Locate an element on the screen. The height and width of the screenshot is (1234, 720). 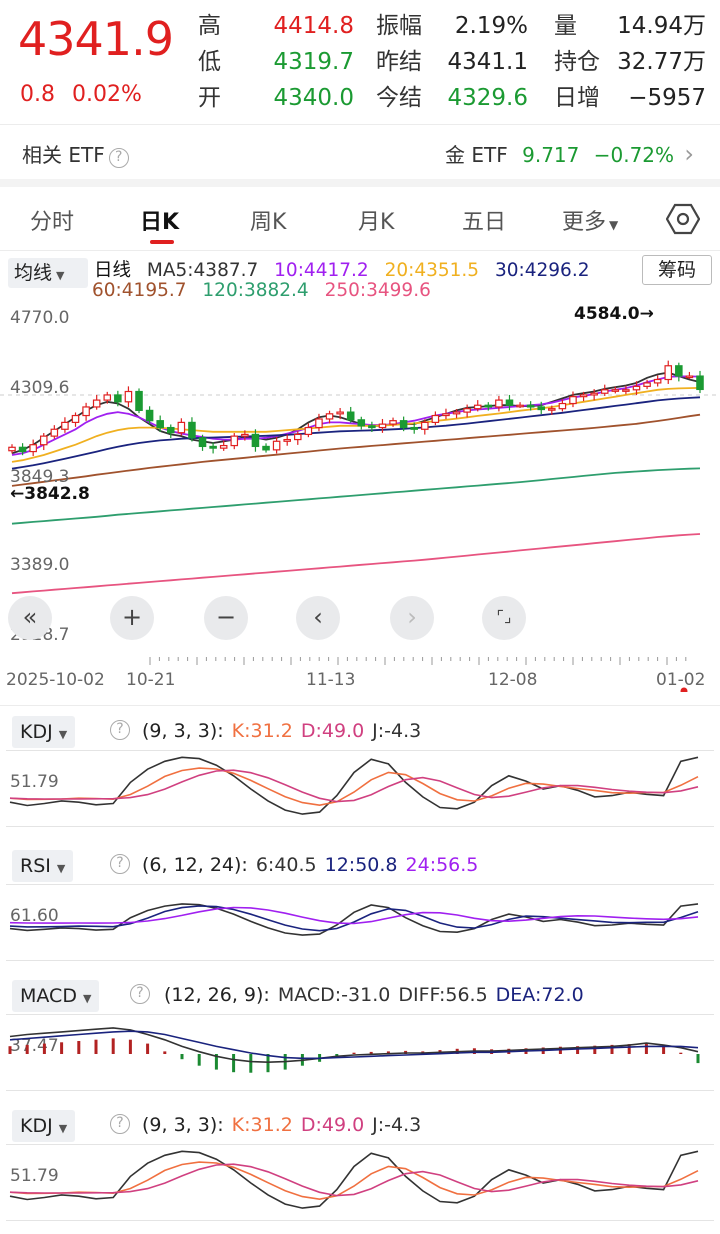
indicator-selector: 均线 ▼ is located at coordinates (48, 273).